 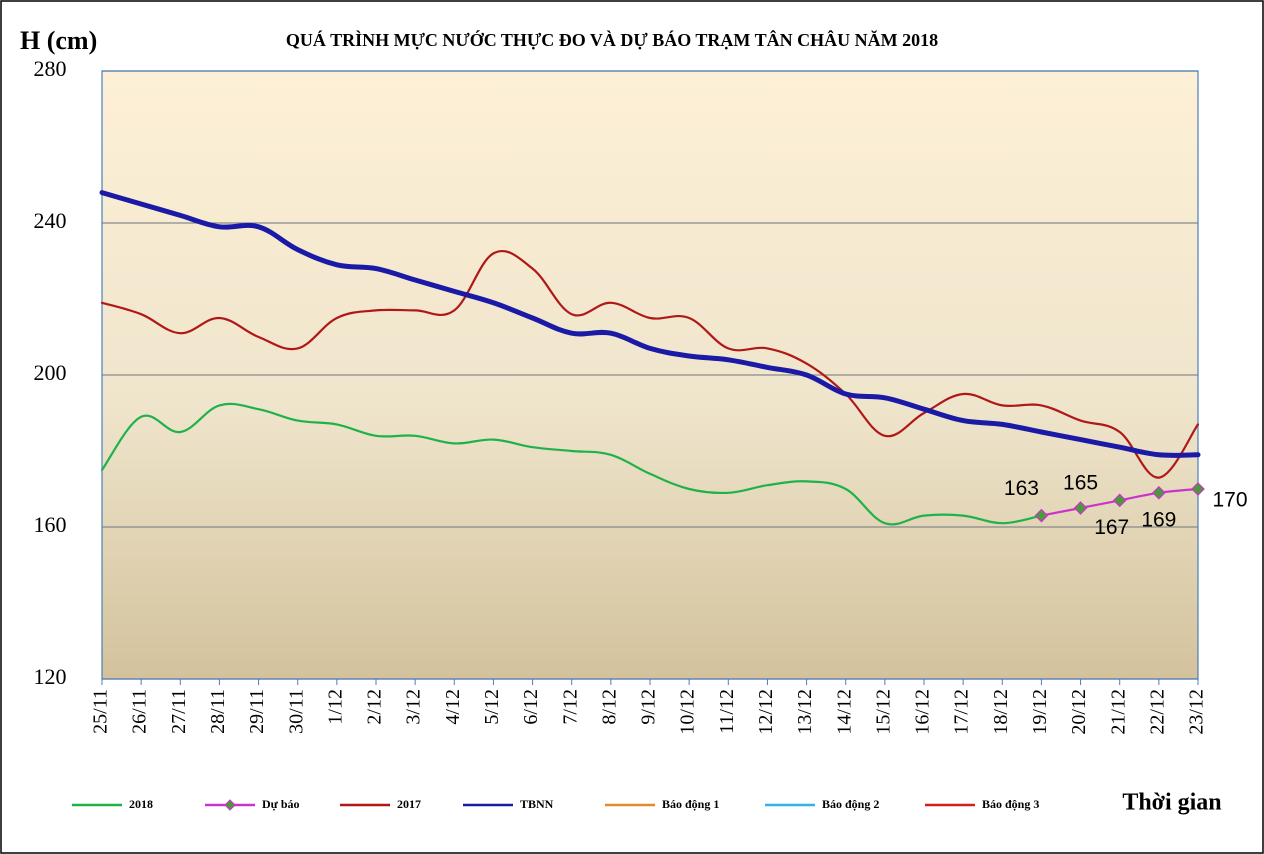 I want to click on x-tick-label: 13/12, so click(x=805, y=712).